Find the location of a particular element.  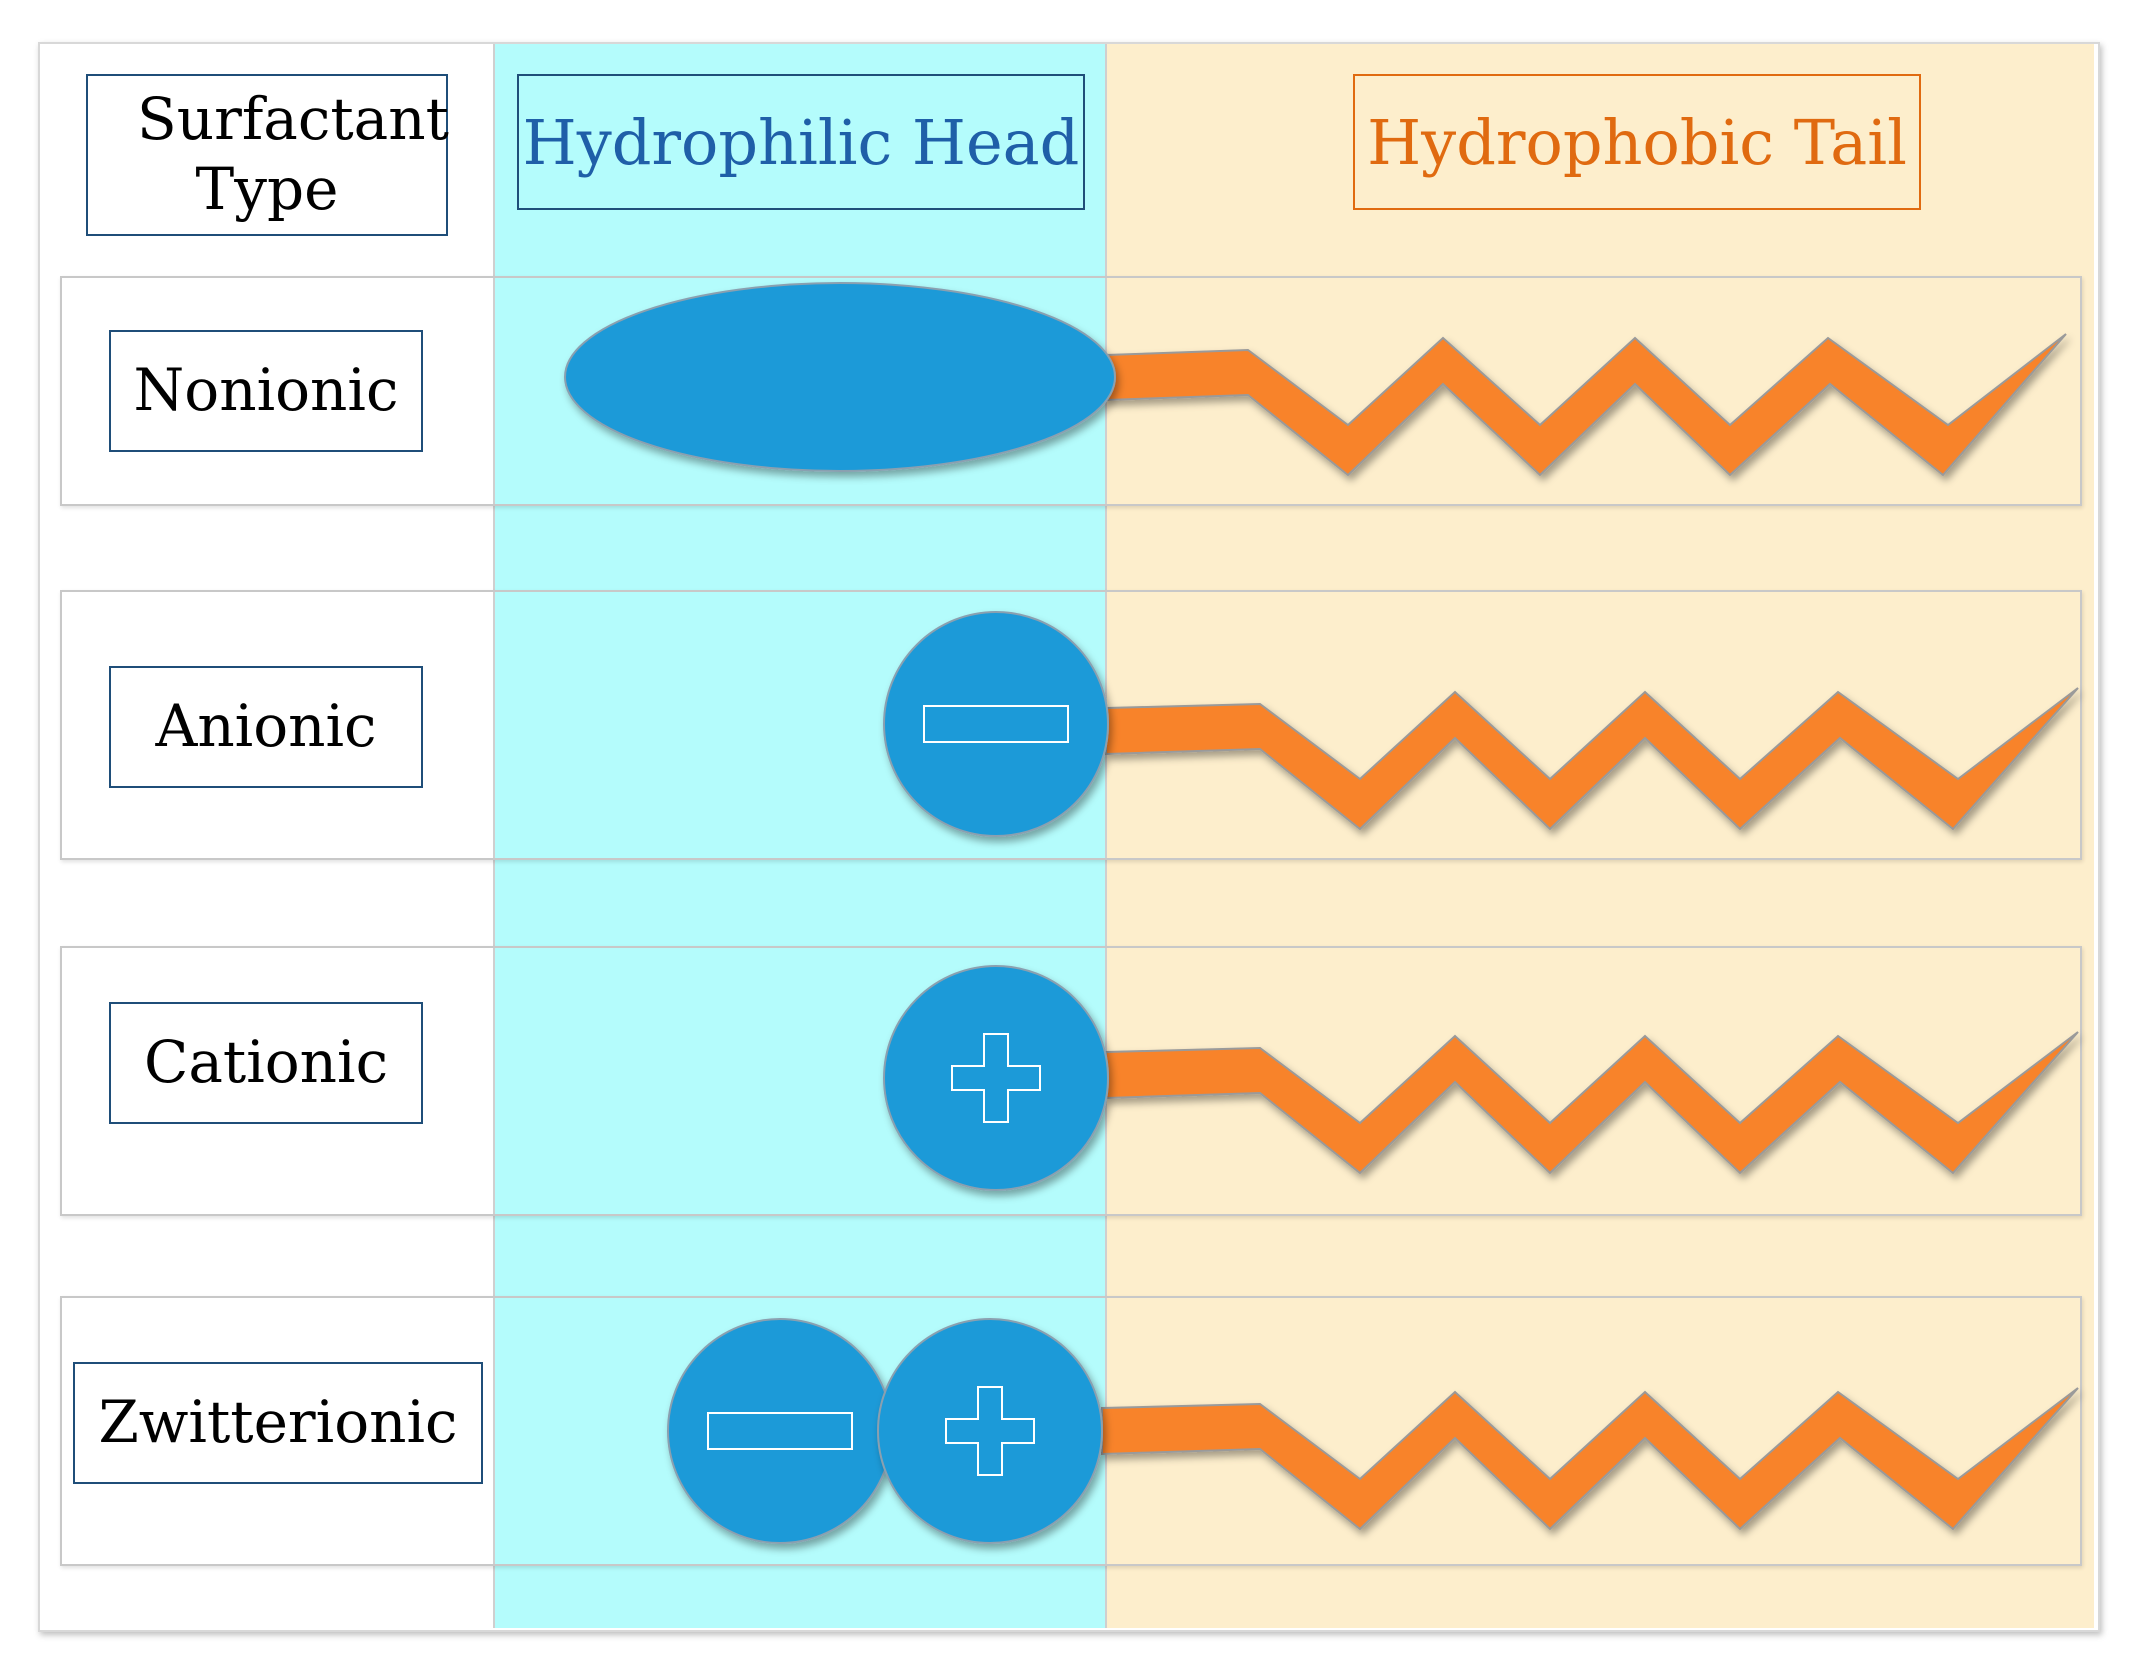

cationic-molecule is located at coordinates (1481, 1078).